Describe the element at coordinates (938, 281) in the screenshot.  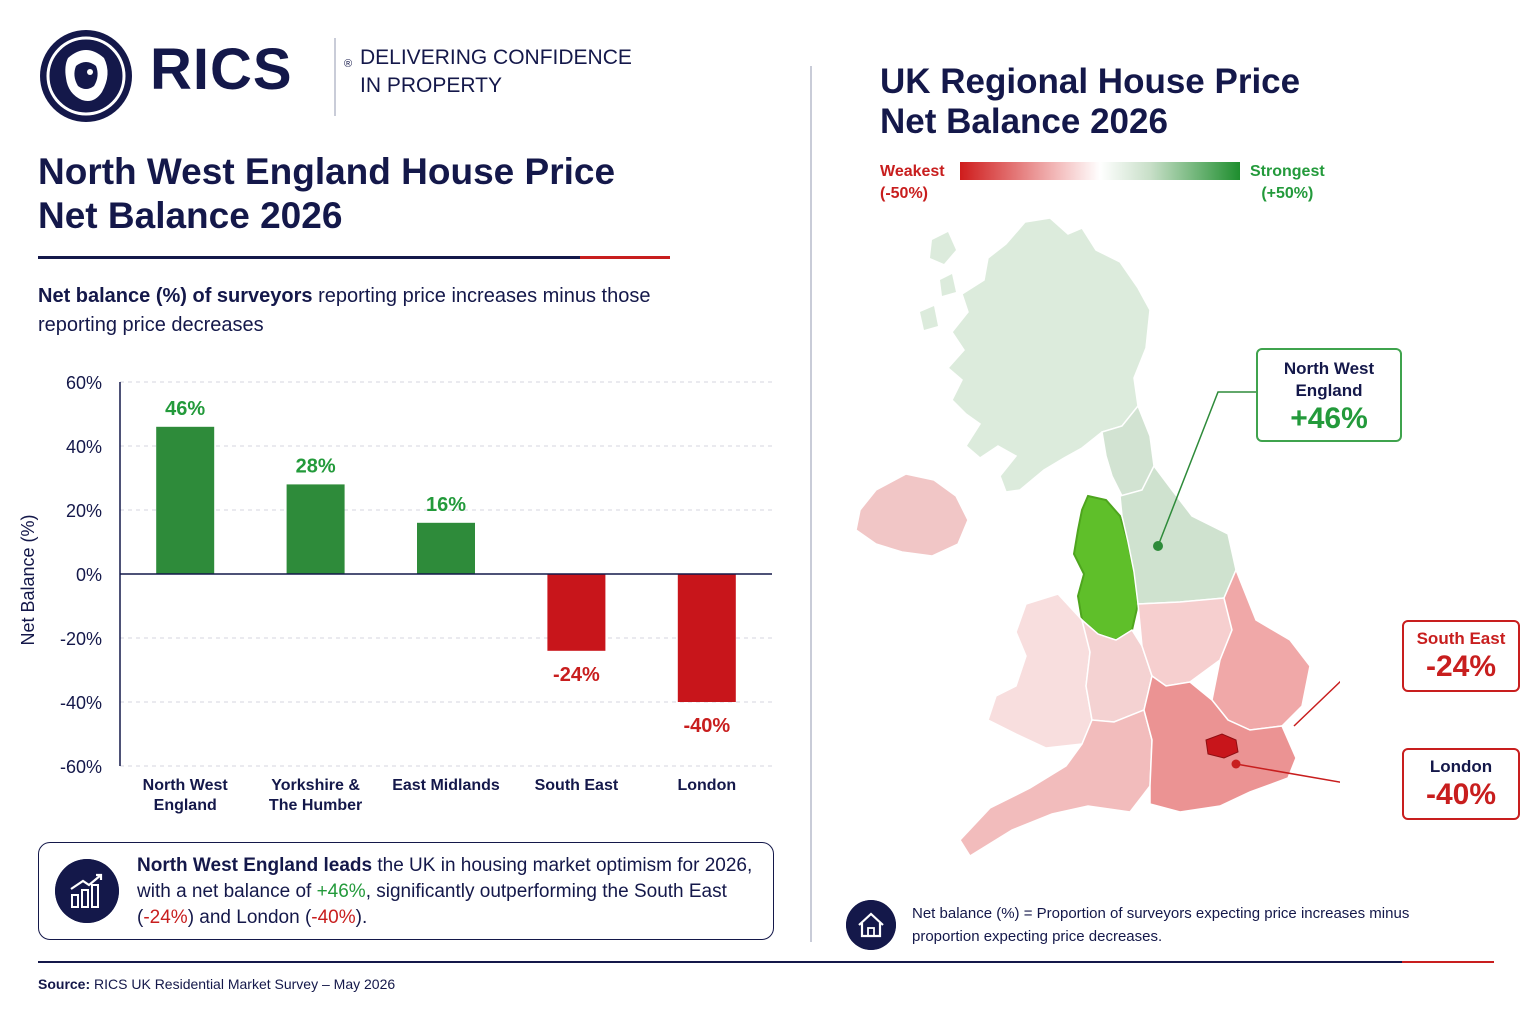
I see `region-scotland-islands` at that location.